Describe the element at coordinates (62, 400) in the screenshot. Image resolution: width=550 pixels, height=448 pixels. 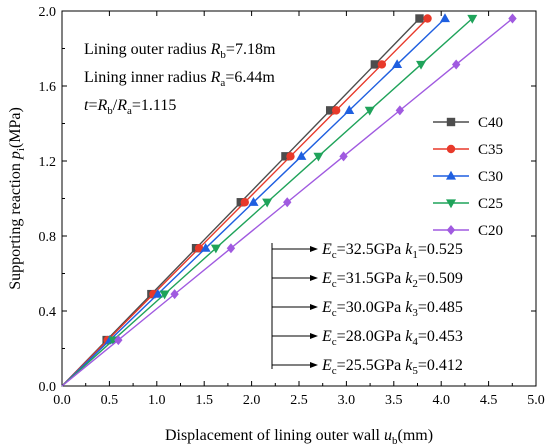
I see `x-tick-label: 0.0` at that location.